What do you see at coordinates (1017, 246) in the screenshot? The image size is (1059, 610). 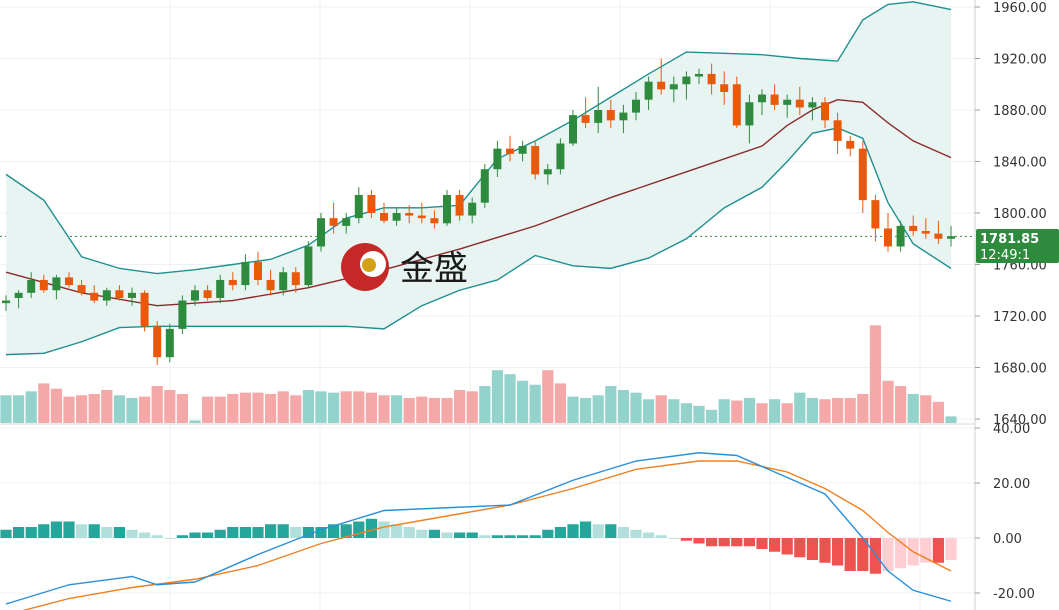 I see `last-price-tag-bg` at bounding box center [1017, 246].